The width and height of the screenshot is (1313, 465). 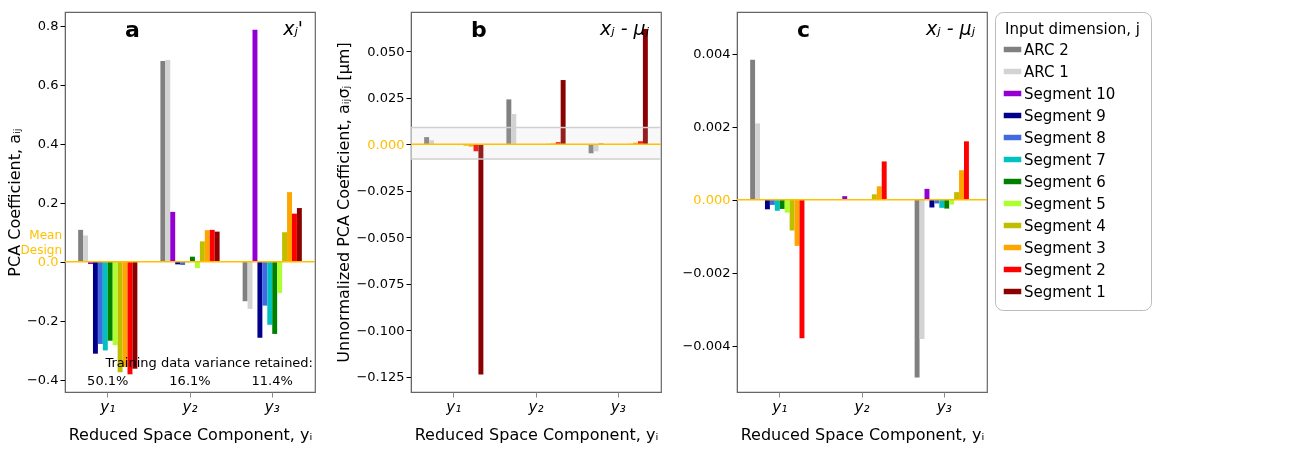 I want to click on y-tick-label: 0.025, so click(x=386, y=98).